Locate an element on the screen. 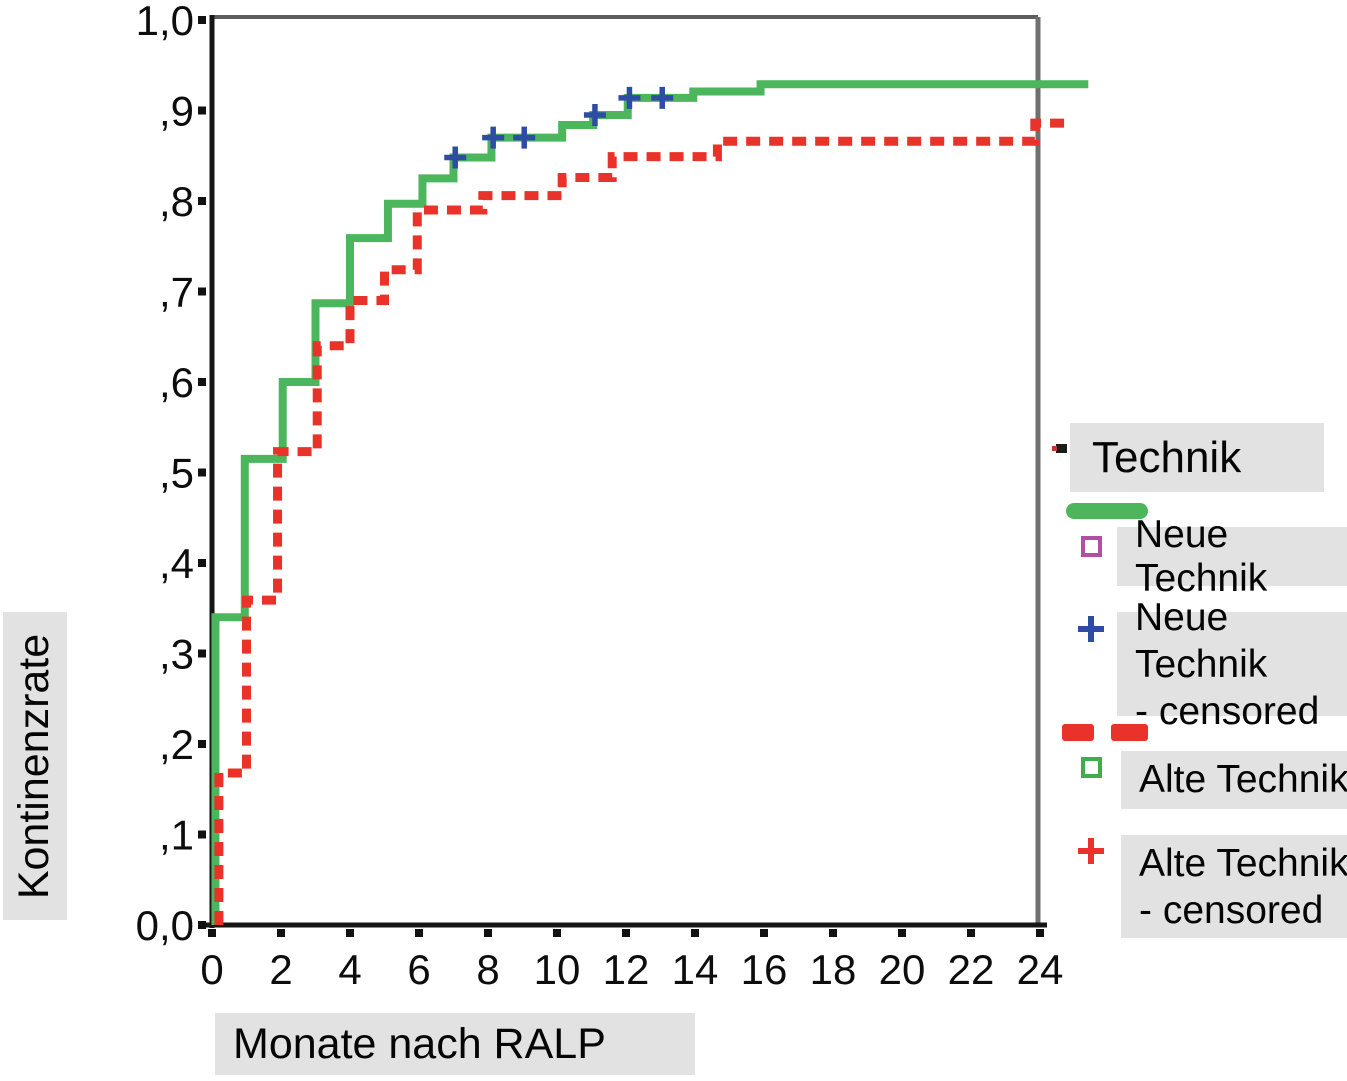 The image size is (1347, 1081). x-tick-label: 0 is located at coordinates (211, 969).